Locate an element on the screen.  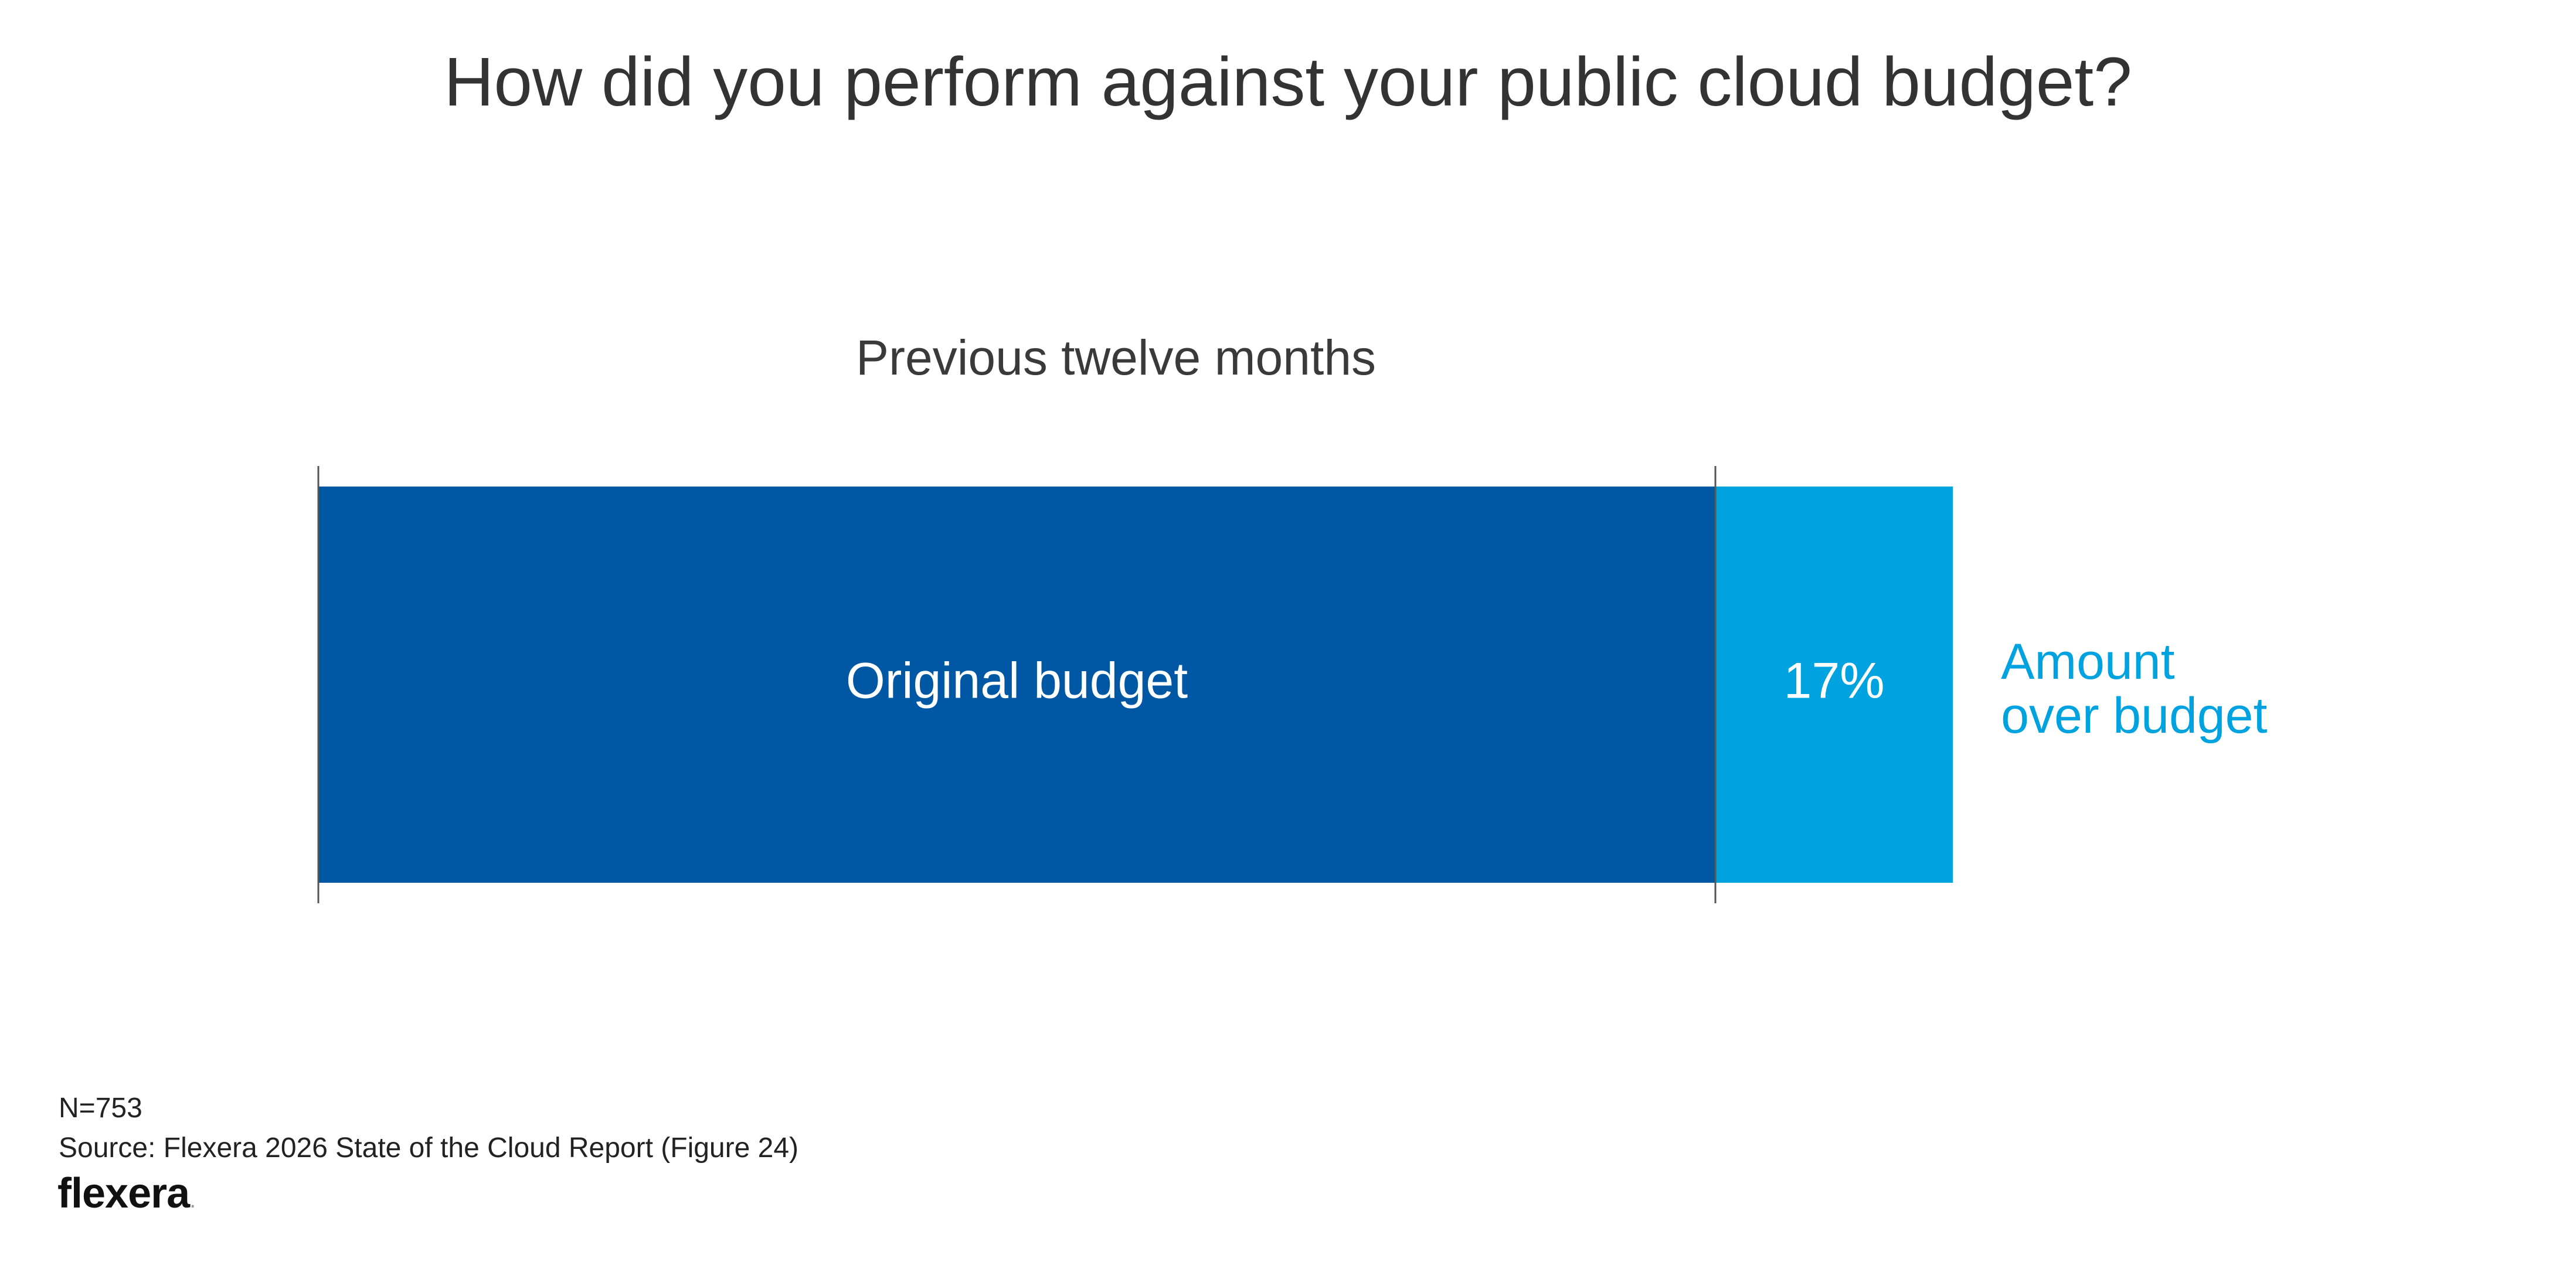
sample-size: N=753 is located at coordinates (101, 1109).